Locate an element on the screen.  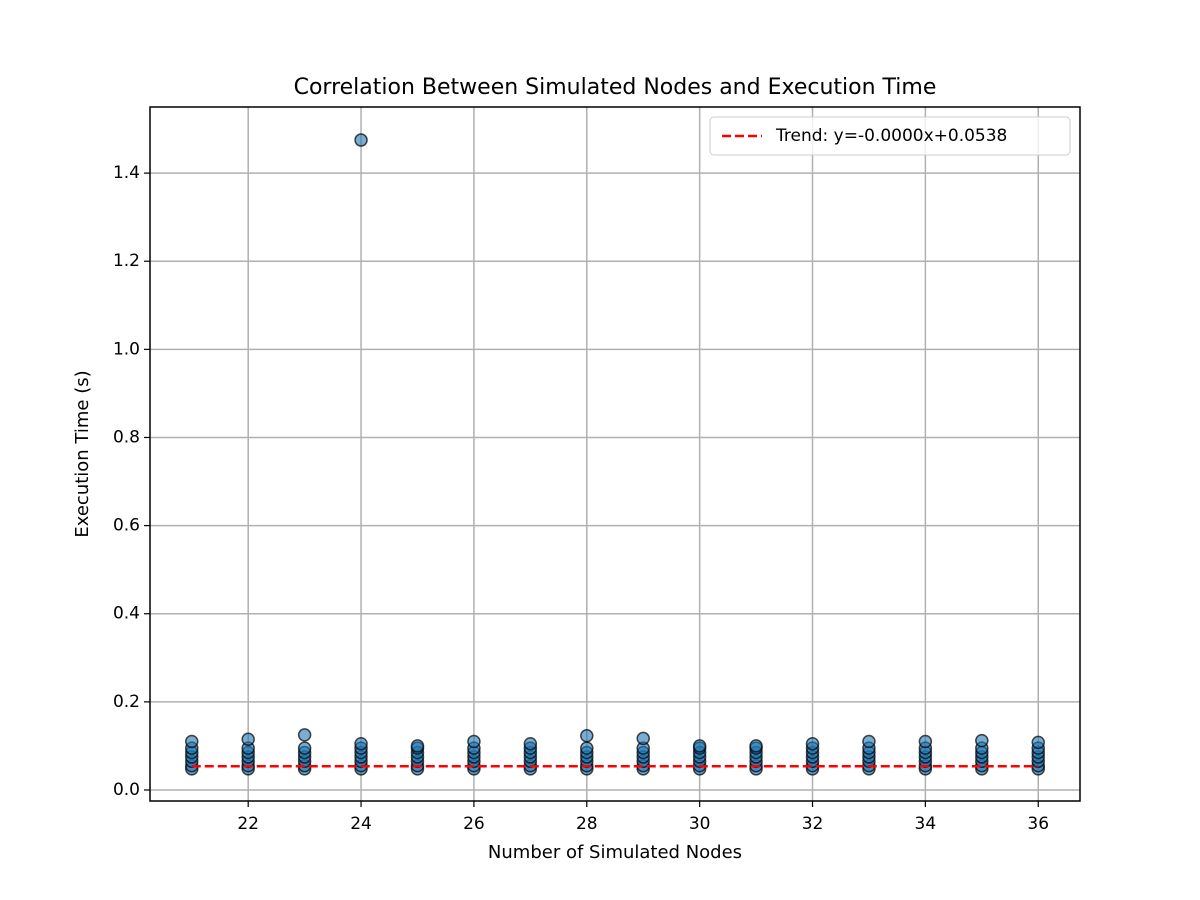
y-tick-label: 0.0 is located at coordinates (126, 790).